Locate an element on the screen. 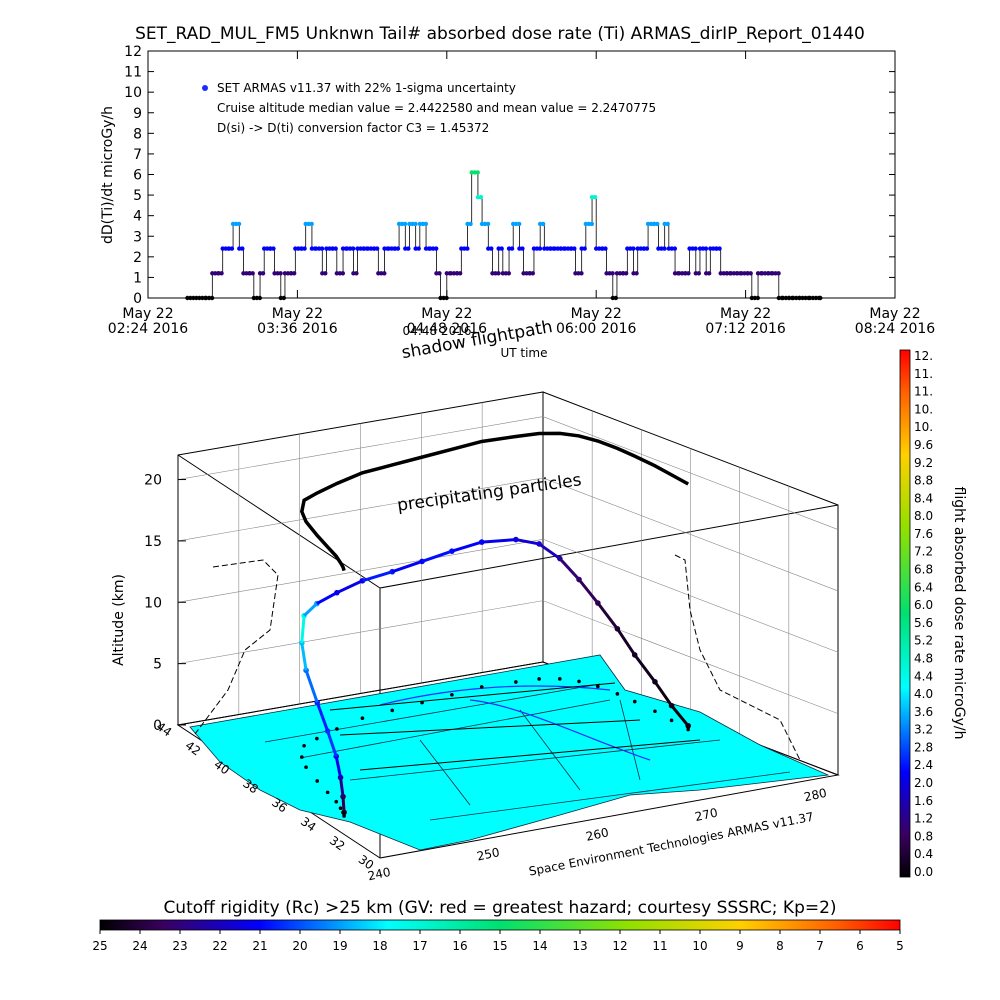 Image resolution: width=1000 pixels, height=1000 pixels. flightpath is located at coordinates (495, 676).